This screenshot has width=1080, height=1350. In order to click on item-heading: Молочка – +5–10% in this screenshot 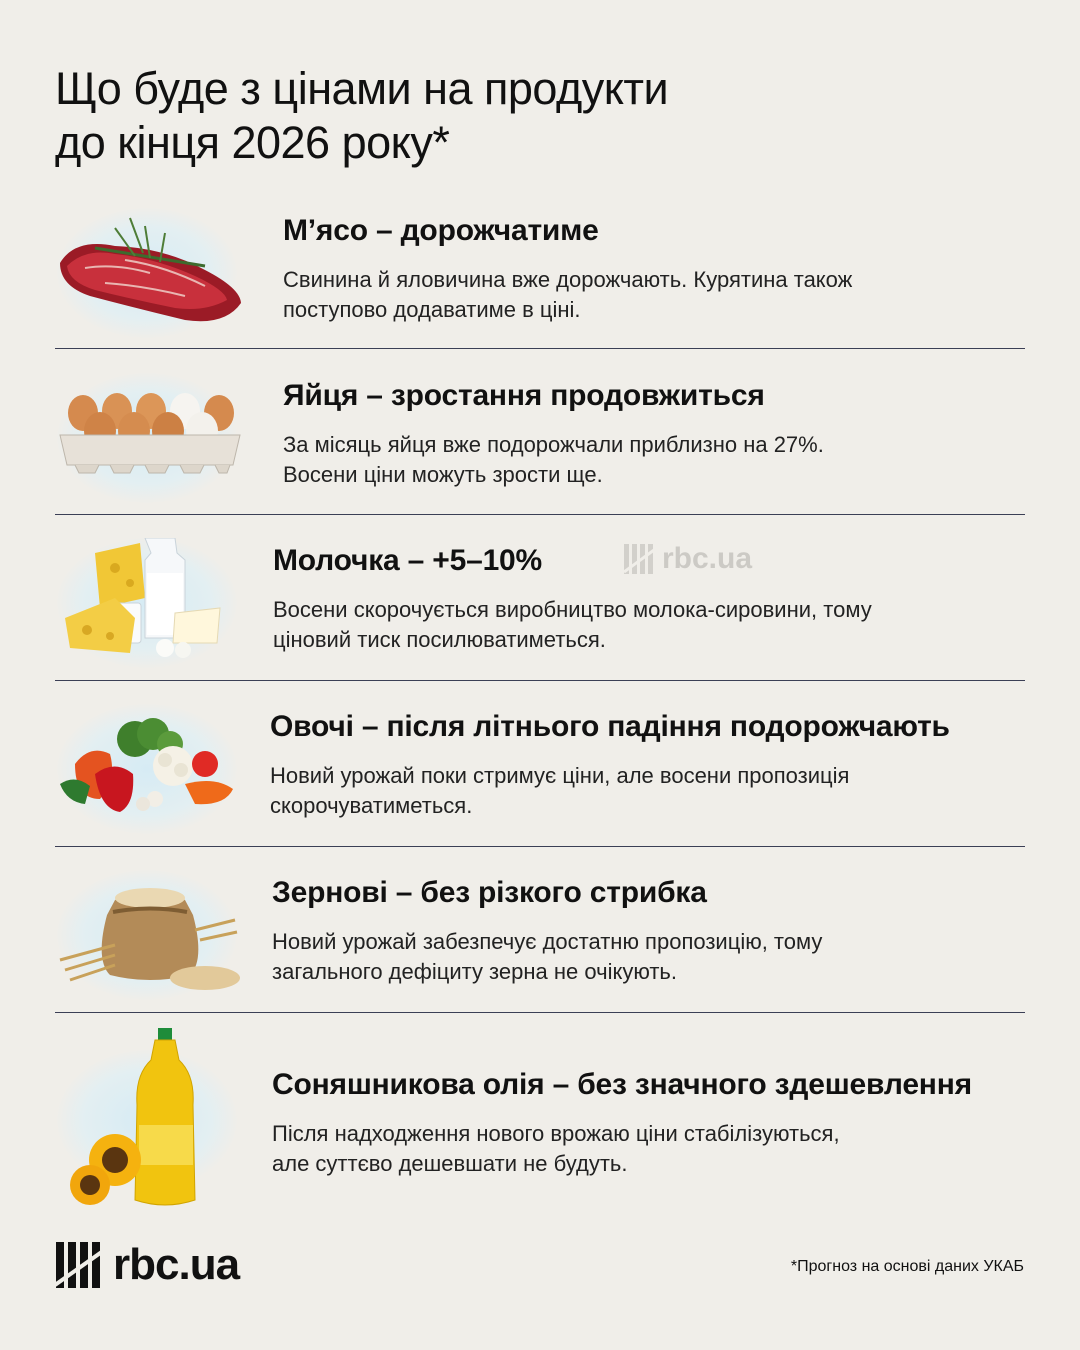, I will do `click(408, 560)`.